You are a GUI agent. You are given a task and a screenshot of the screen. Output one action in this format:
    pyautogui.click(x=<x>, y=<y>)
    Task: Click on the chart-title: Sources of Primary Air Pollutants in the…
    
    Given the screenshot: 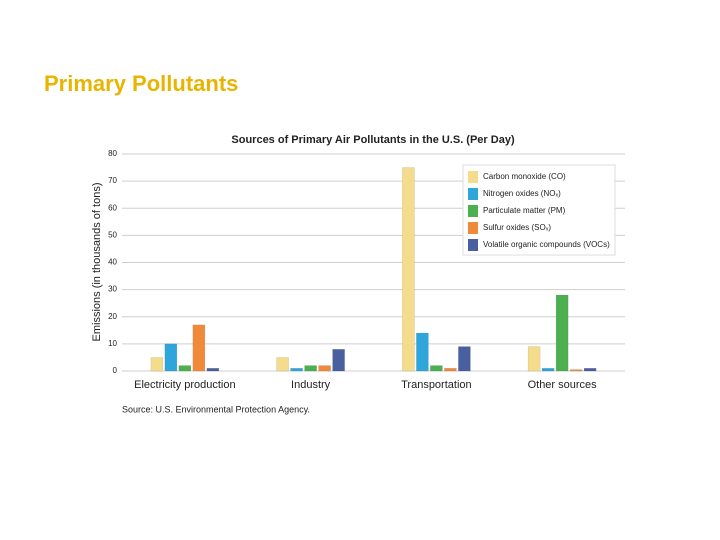 What is the action you would take?
    pyautogui.click(x=373, y=140)
    